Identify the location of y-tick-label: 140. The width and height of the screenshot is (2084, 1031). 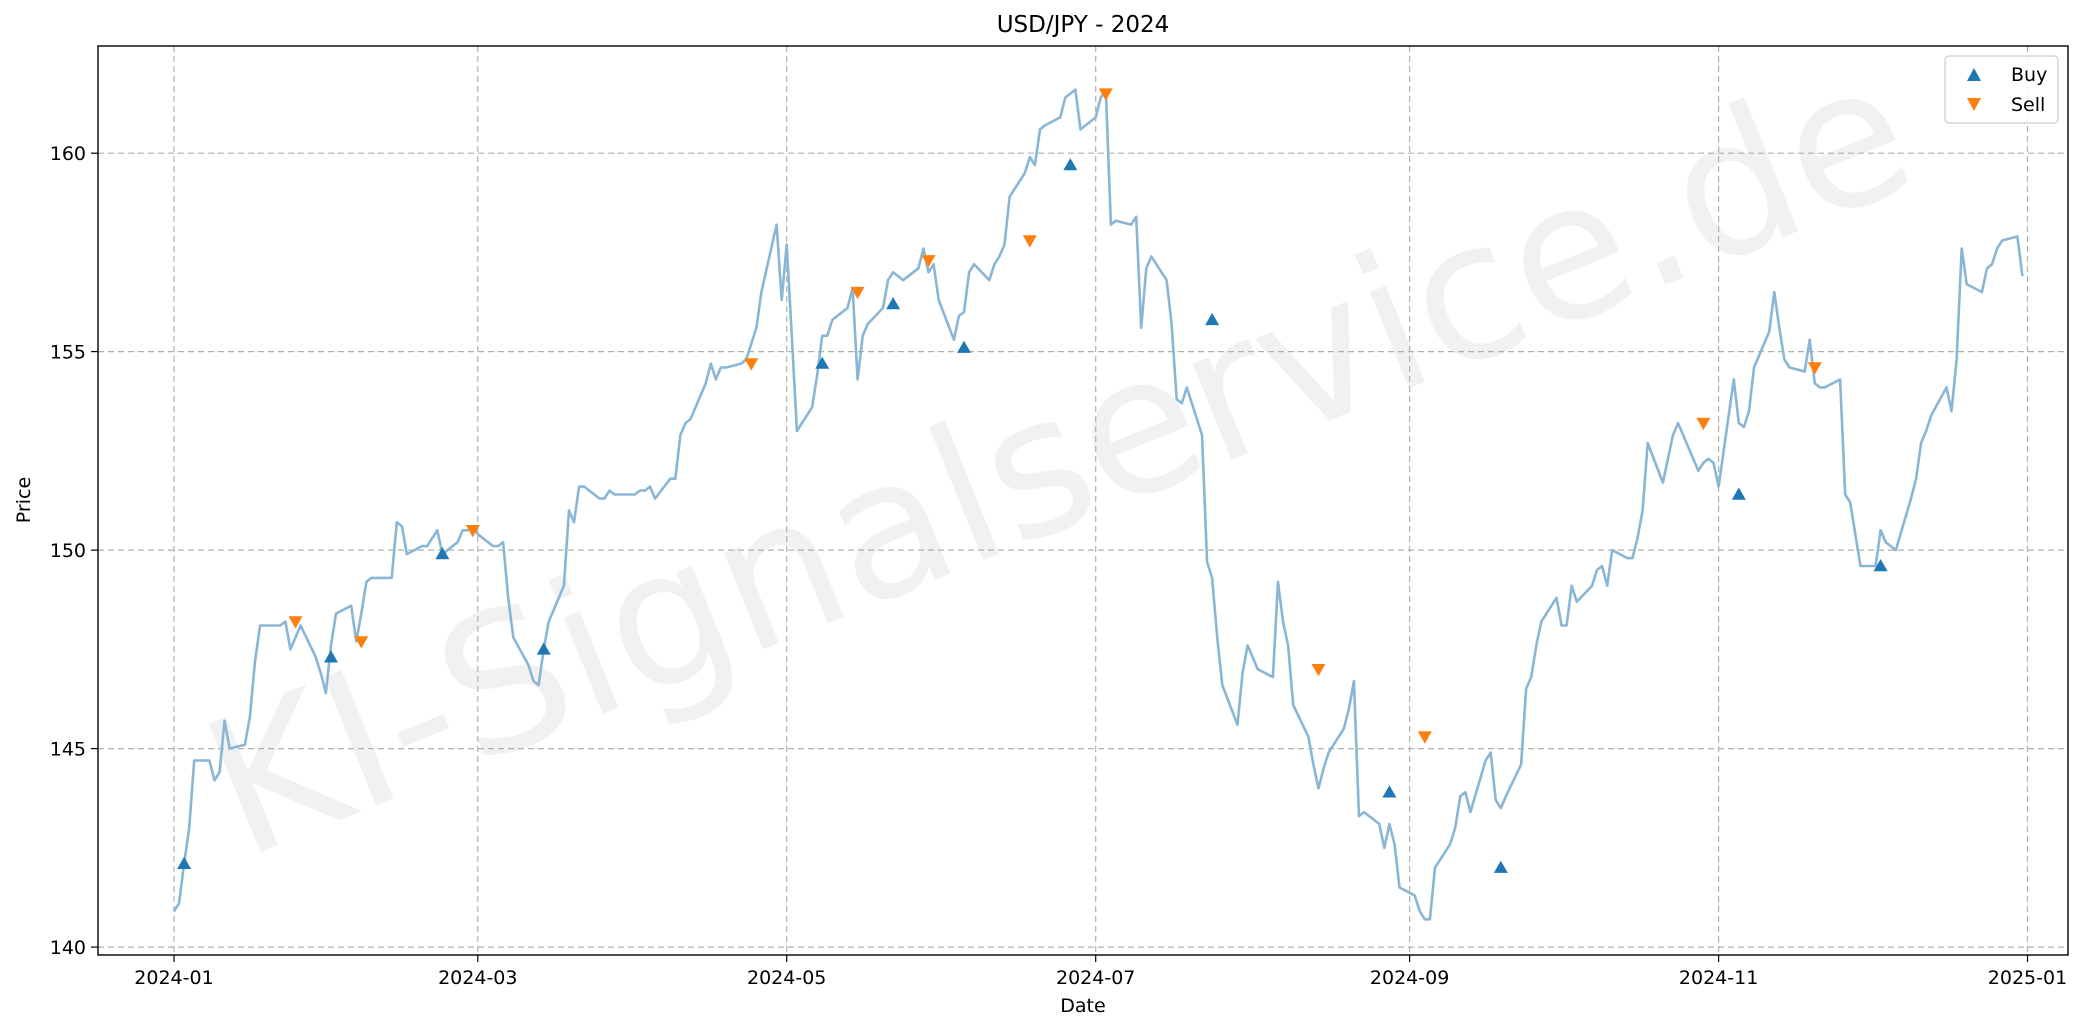
(68, 948).